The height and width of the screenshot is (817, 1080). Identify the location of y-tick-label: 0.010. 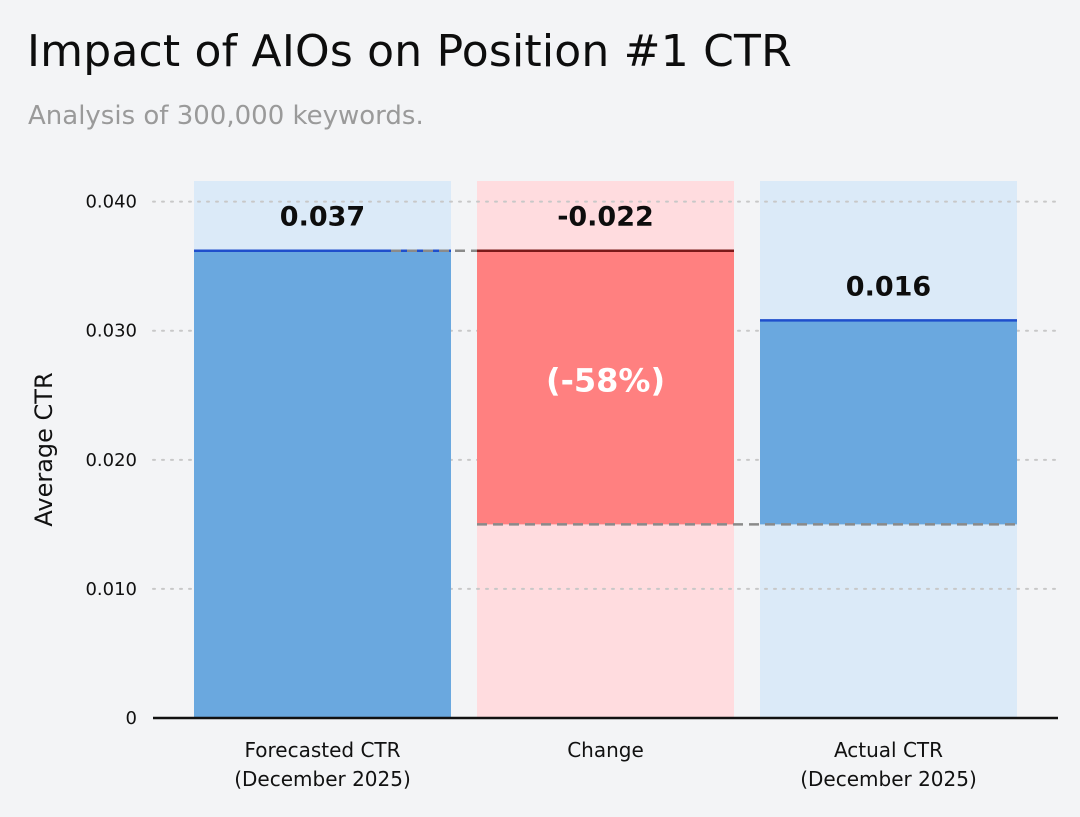
(111, 589).